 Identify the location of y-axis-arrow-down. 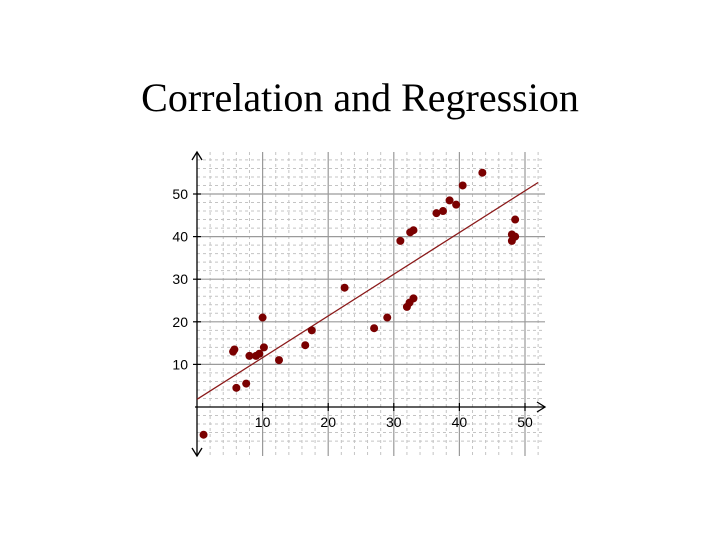
(197, 452).